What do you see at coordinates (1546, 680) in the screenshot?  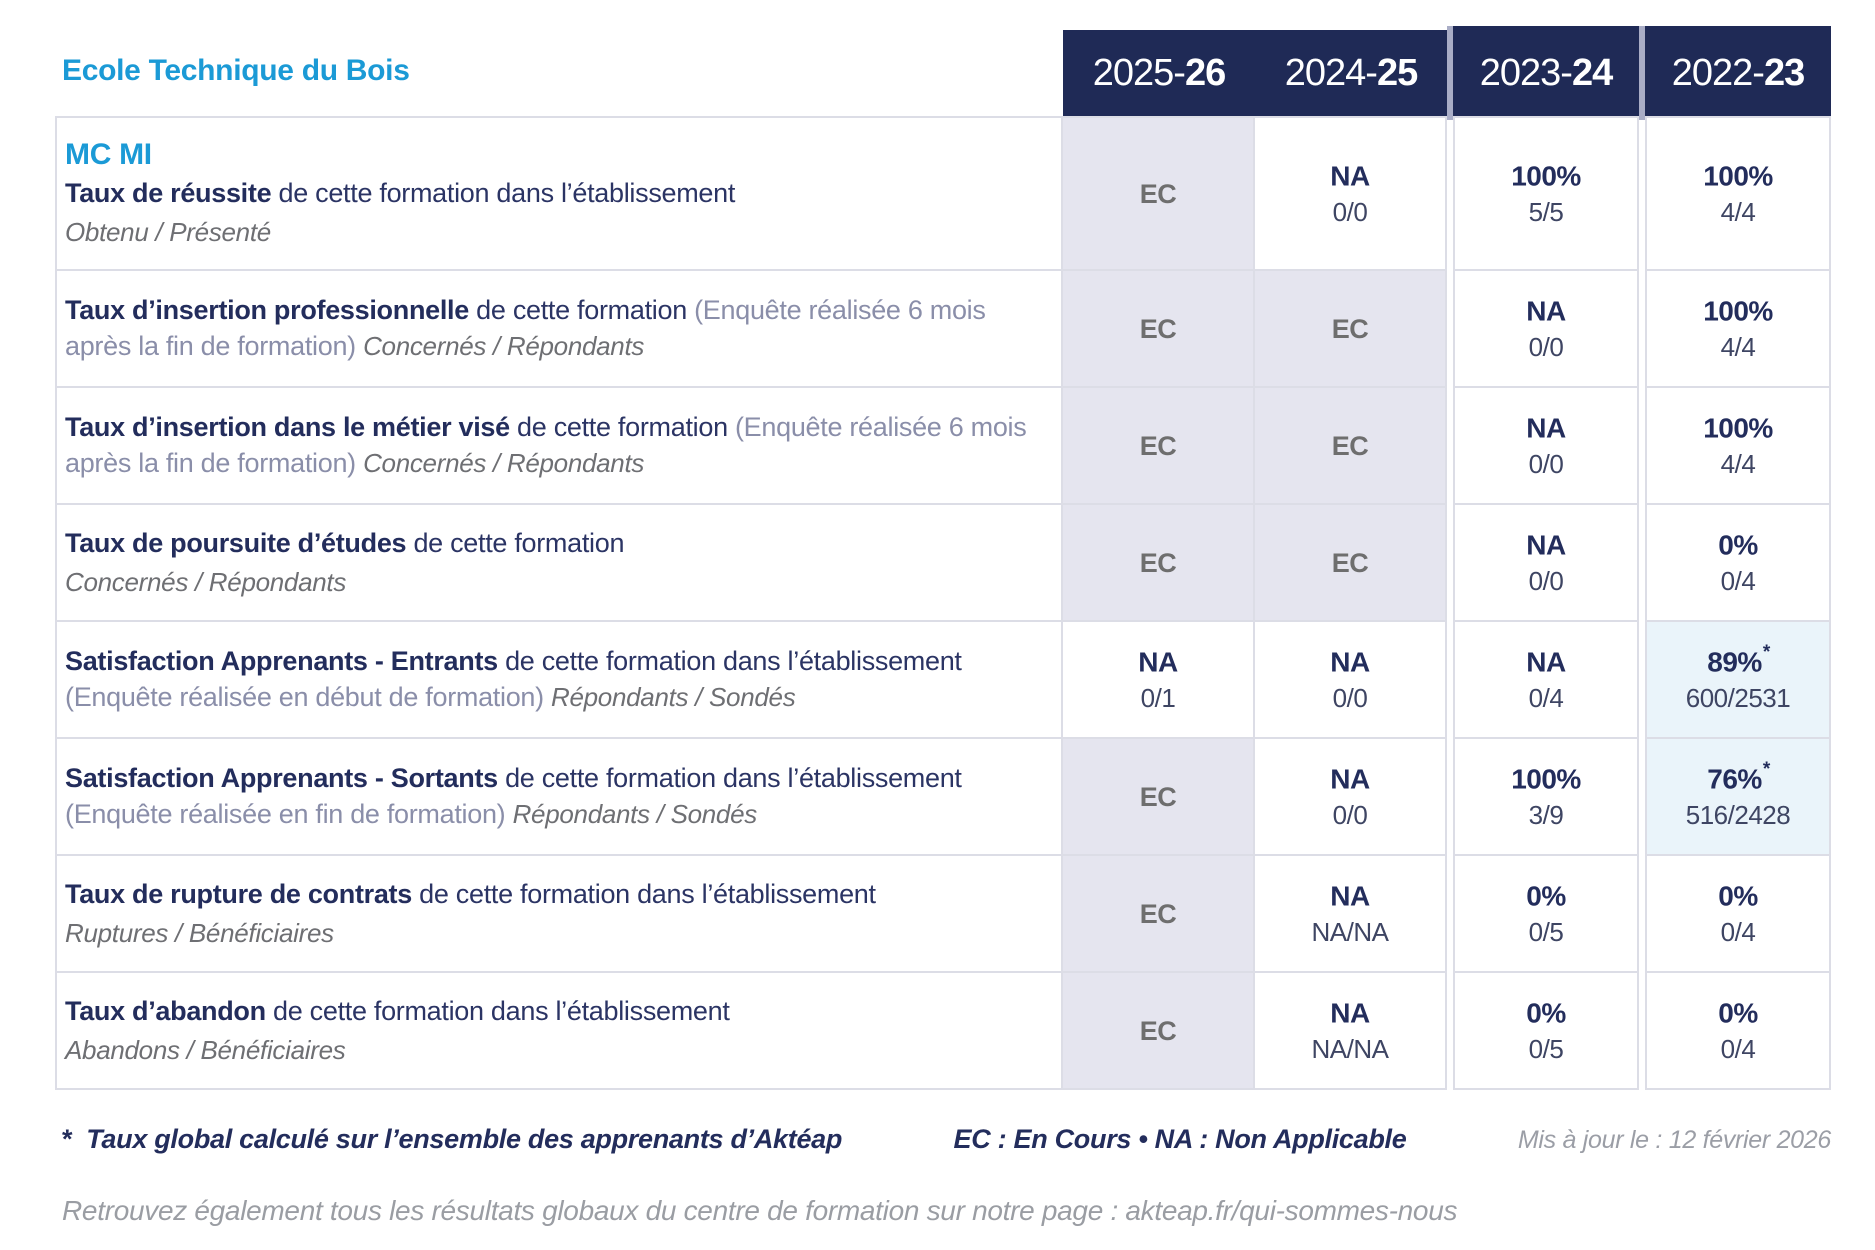 I see `value-cell: NA 0/4` at bounding box center [1546, 680].